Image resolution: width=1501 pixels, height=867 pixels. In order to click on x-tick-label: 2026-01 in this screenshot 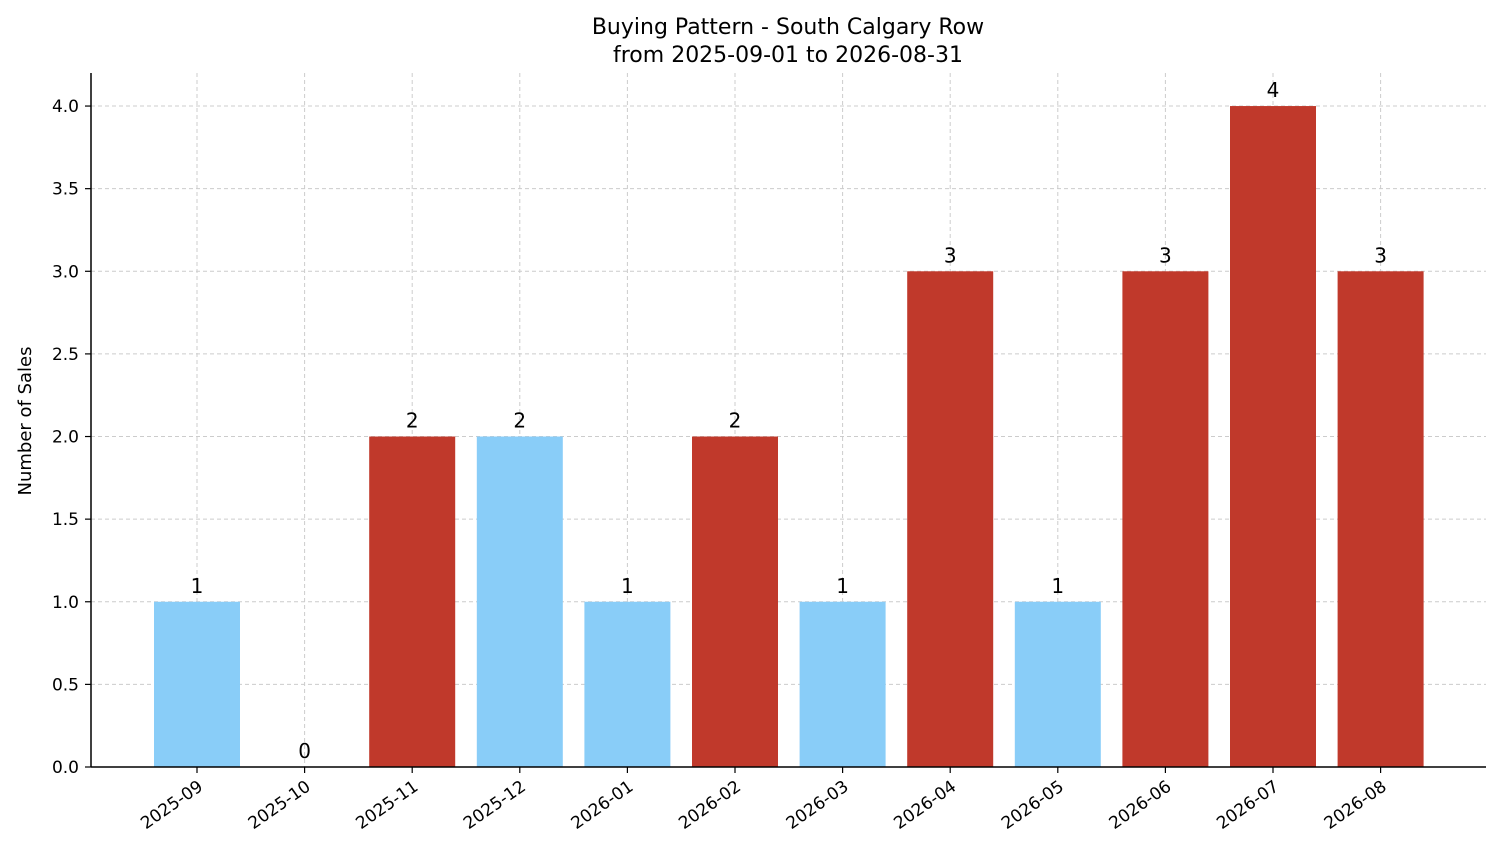, I will do `click(603, 805)`.